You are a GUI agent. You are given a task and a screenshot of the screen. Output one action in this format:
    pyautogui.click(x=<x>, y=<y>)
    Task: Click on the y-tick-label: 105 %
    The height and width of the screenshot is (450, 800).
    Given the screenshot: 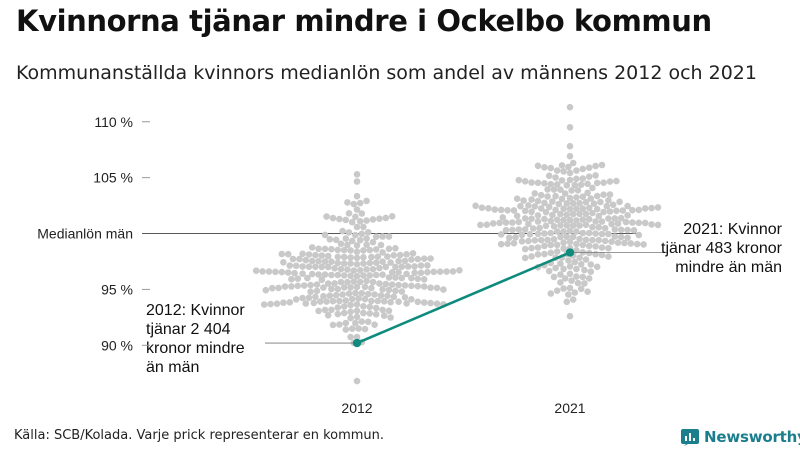 What is the action you would take?
    pyautogui.click(x=113, y=178)
    